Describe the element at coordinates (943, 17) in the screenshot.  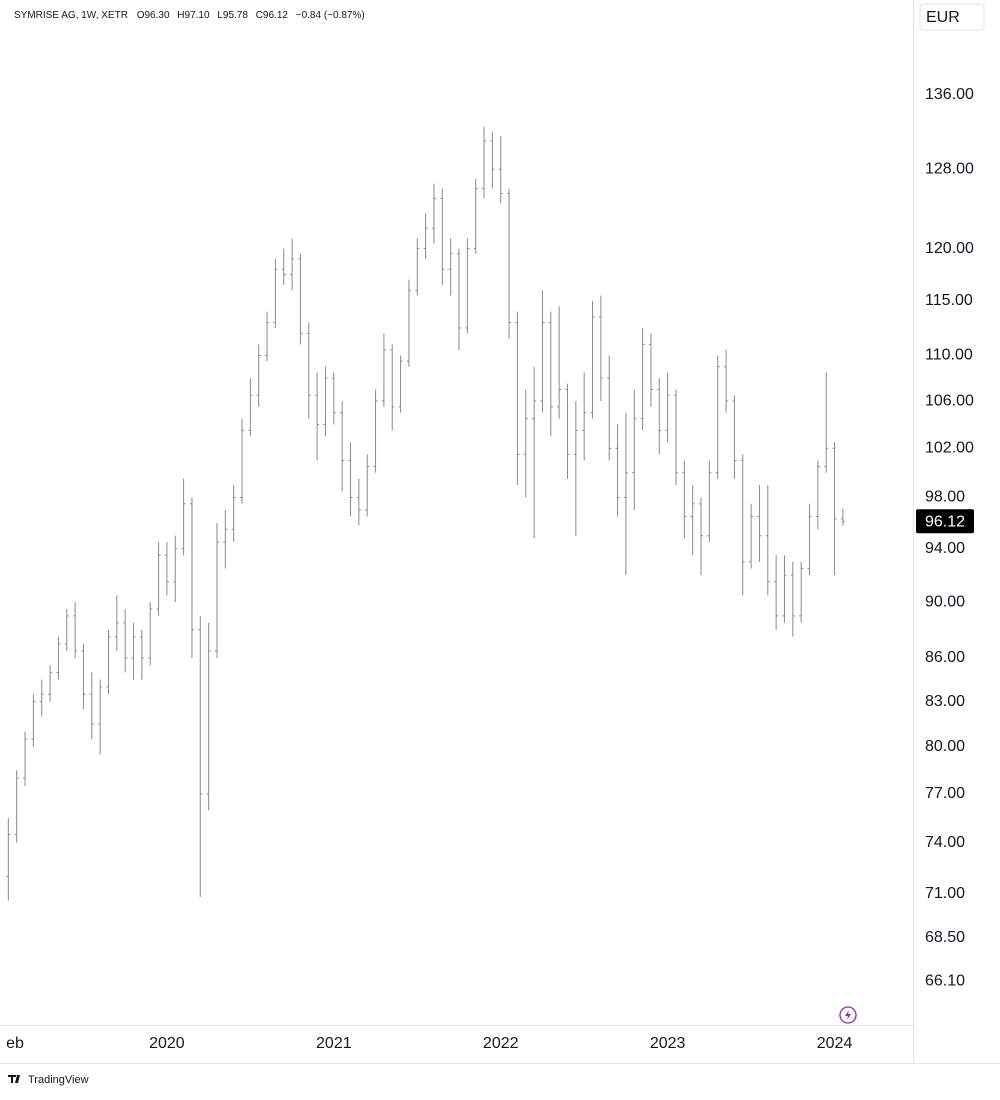
I see `currency: EUR` at that location.